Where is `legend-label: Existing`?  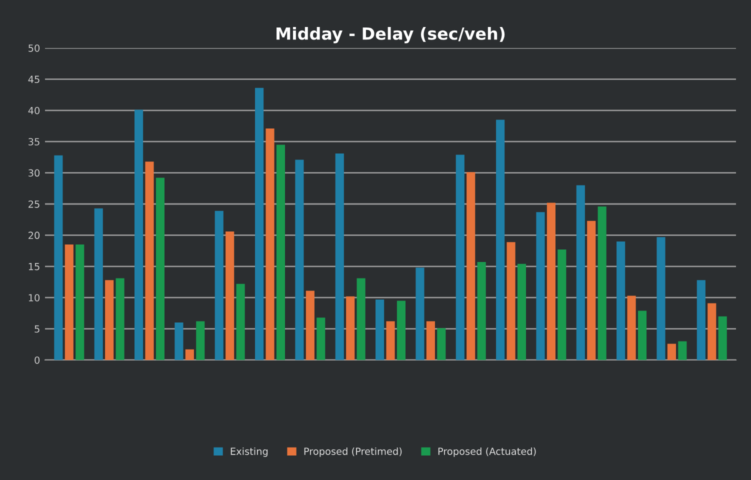
legend-label: Existing is located at coordinates (249, 452).